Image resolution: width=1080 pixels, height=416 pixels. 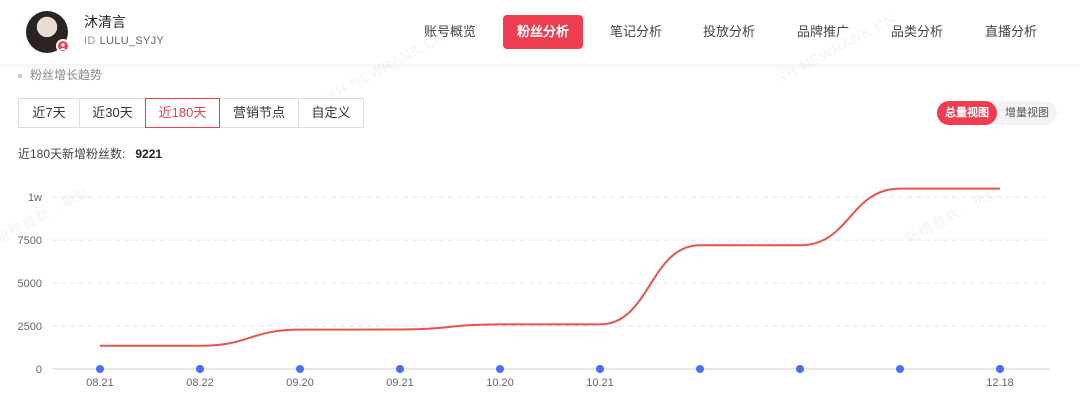 What do you see at coordinates (300, 383) in the screenshot?
I see `x-tick-label: 09.20` at bounding box center [300, 383].